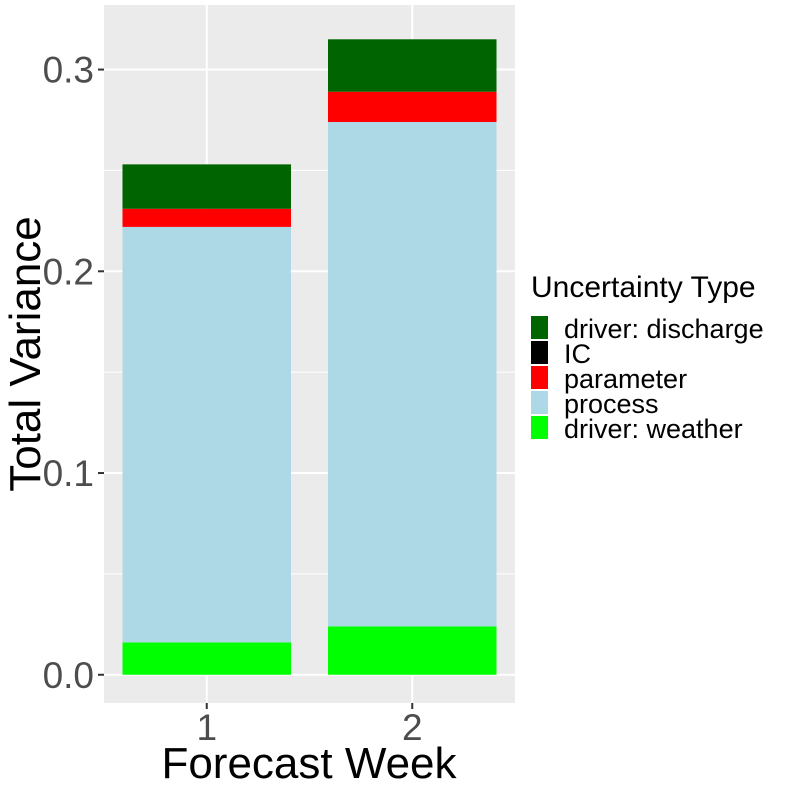  I want to click on y-tick-label: 0.3, so click(68, 70).